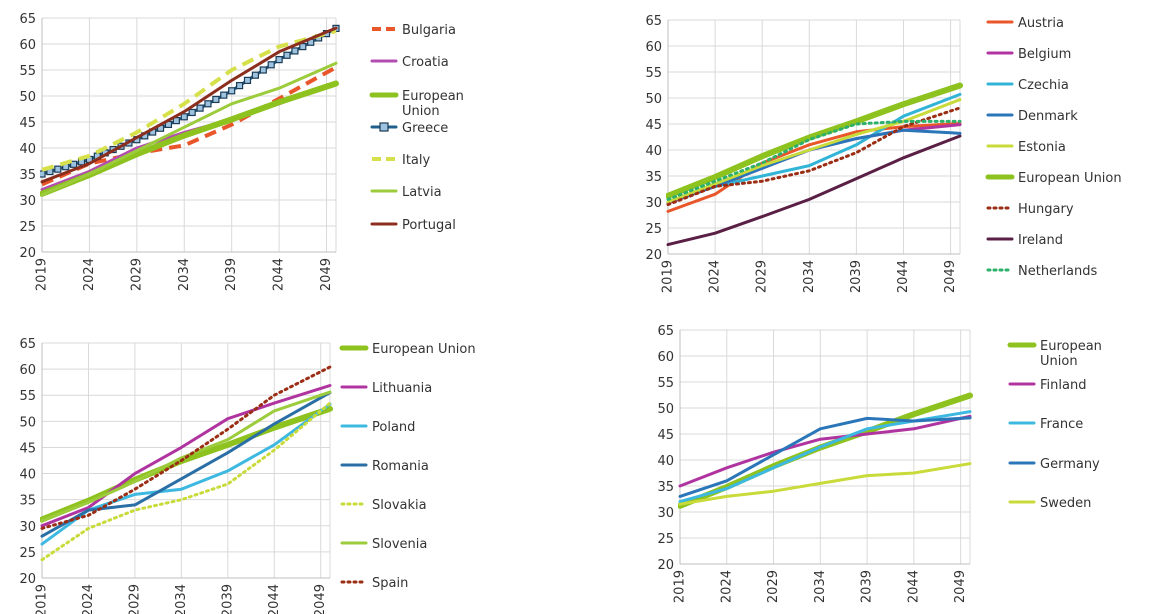 The width and height of the screenshot is (1158, 614). I want to click on legend-item: Belgium, so click(1028, 54).